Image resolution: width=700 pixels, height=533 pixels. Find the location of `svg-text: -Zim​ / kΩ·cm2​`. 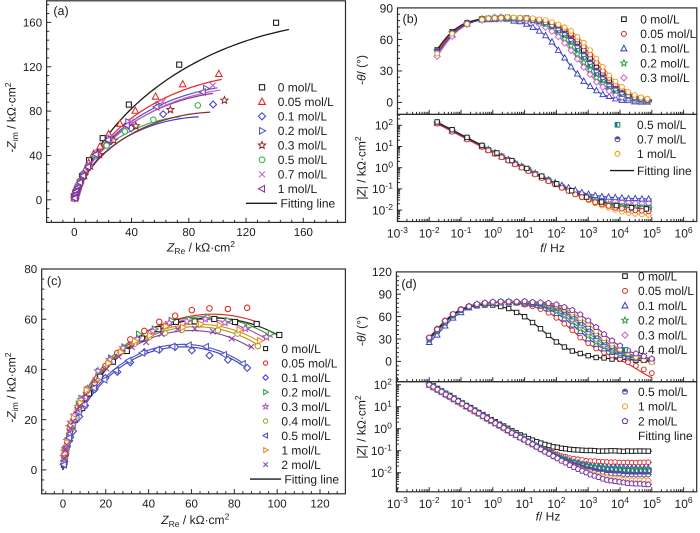

svg-text: -Zim​ / kΩ·cm2​ is located at coordinates (11, 387).